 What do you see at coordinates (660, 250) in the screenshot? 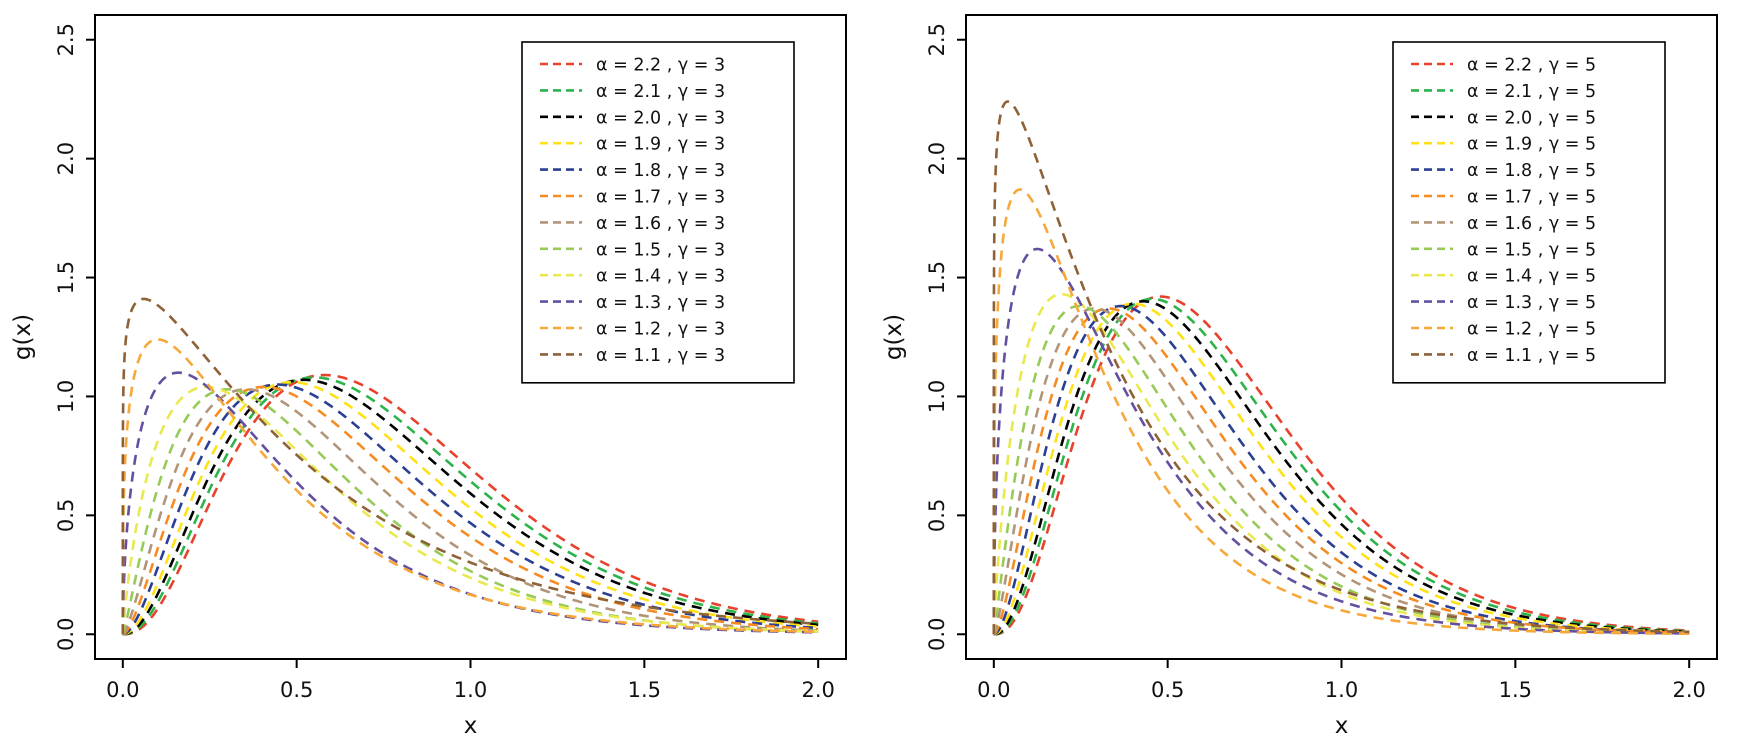
I see `legend-entry-label: α = 1.5 , γ = 3` at bounding box center [660, 250].